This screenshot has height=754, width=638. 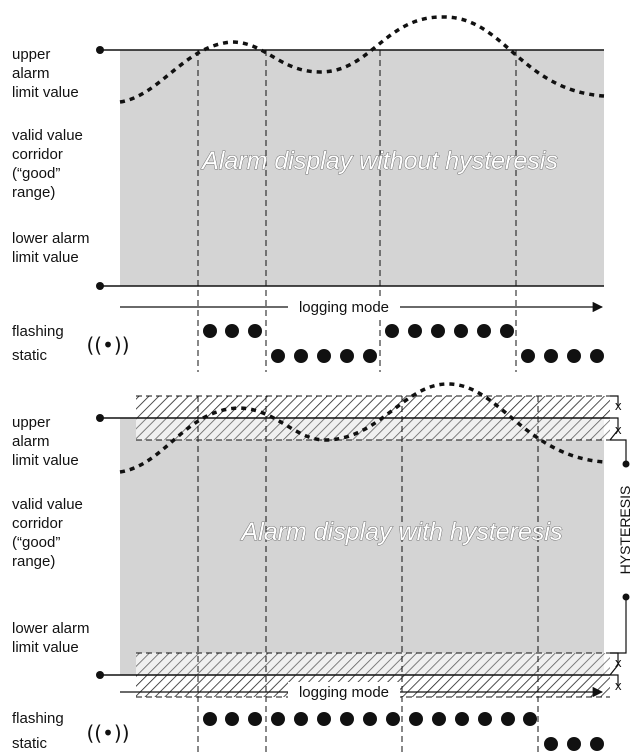 I want to click on x-mark-1: x, so click(x=618, y=405).